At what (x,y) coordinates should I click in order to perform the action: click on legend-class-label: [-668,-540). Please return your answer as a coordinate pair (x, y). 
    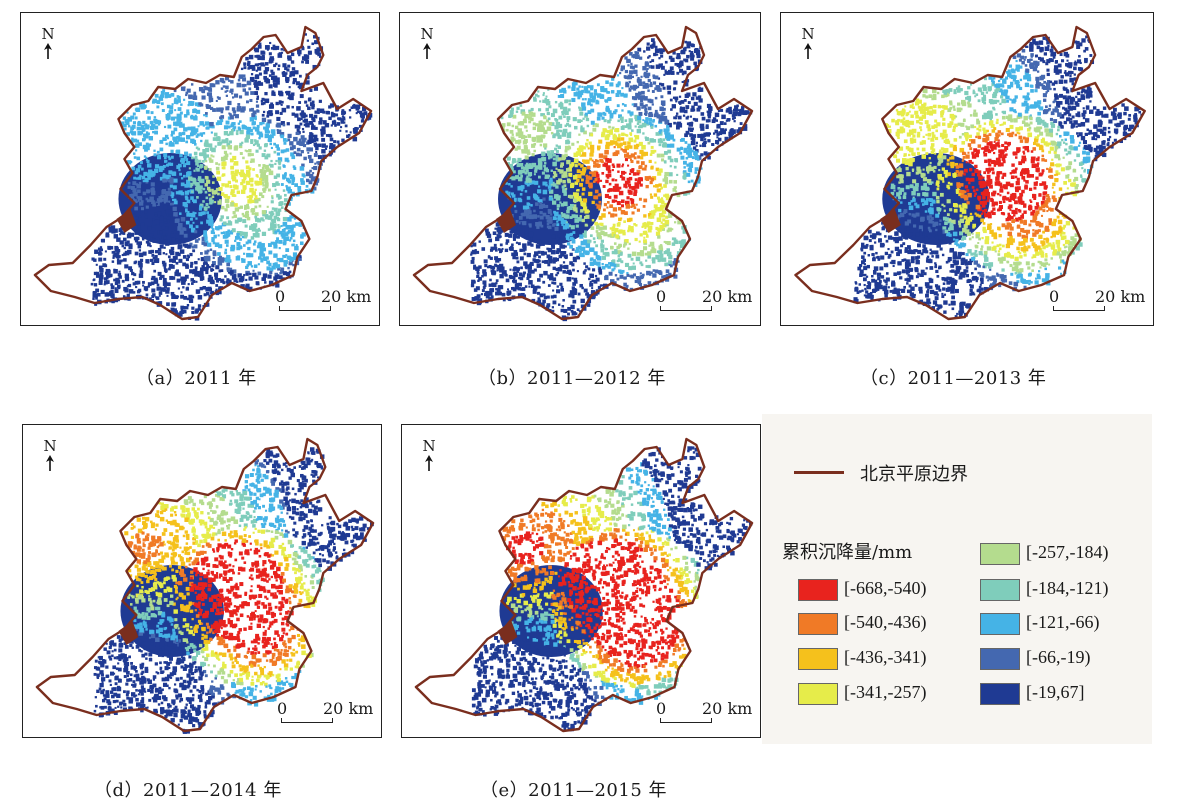
    Looking at the image, I should click on (885, 588).